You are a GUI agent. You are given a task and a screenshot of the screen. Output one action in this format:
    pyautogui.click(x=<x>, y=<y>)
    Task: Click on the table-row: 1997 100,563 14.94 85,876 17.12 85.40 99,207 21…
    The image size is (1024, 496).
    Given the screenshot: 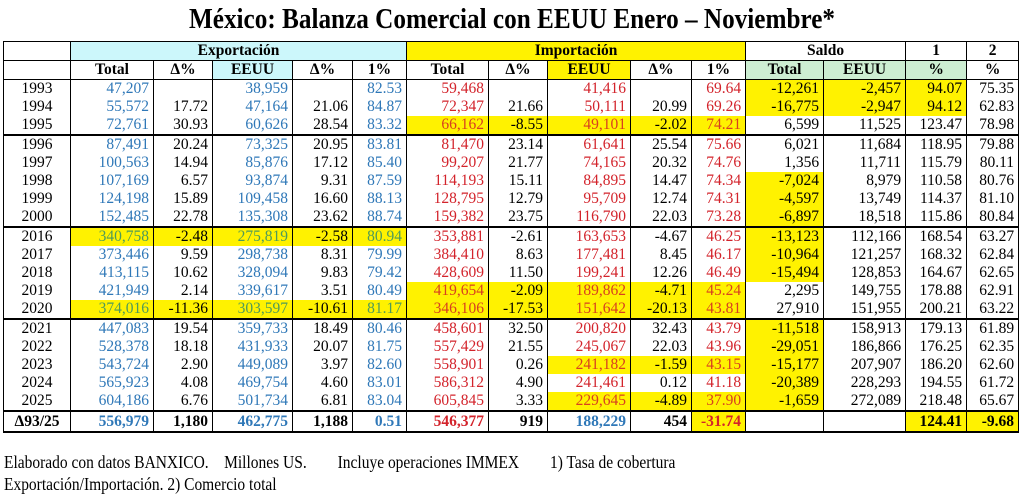 What is the action you would take?
    pyautogui.click(x=511, y=163)
    